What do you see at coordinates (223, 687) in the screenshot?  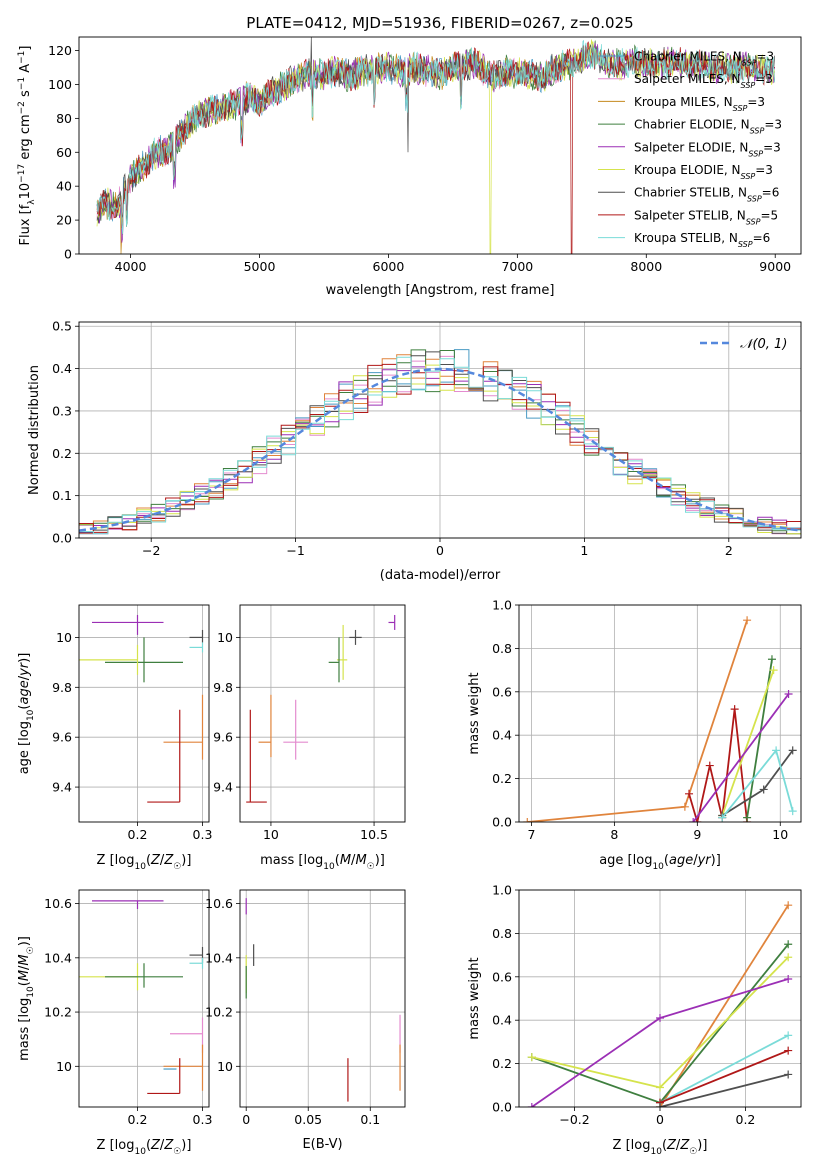 I see `y-tick-label: 9.8` at bounding box center [223, 687].